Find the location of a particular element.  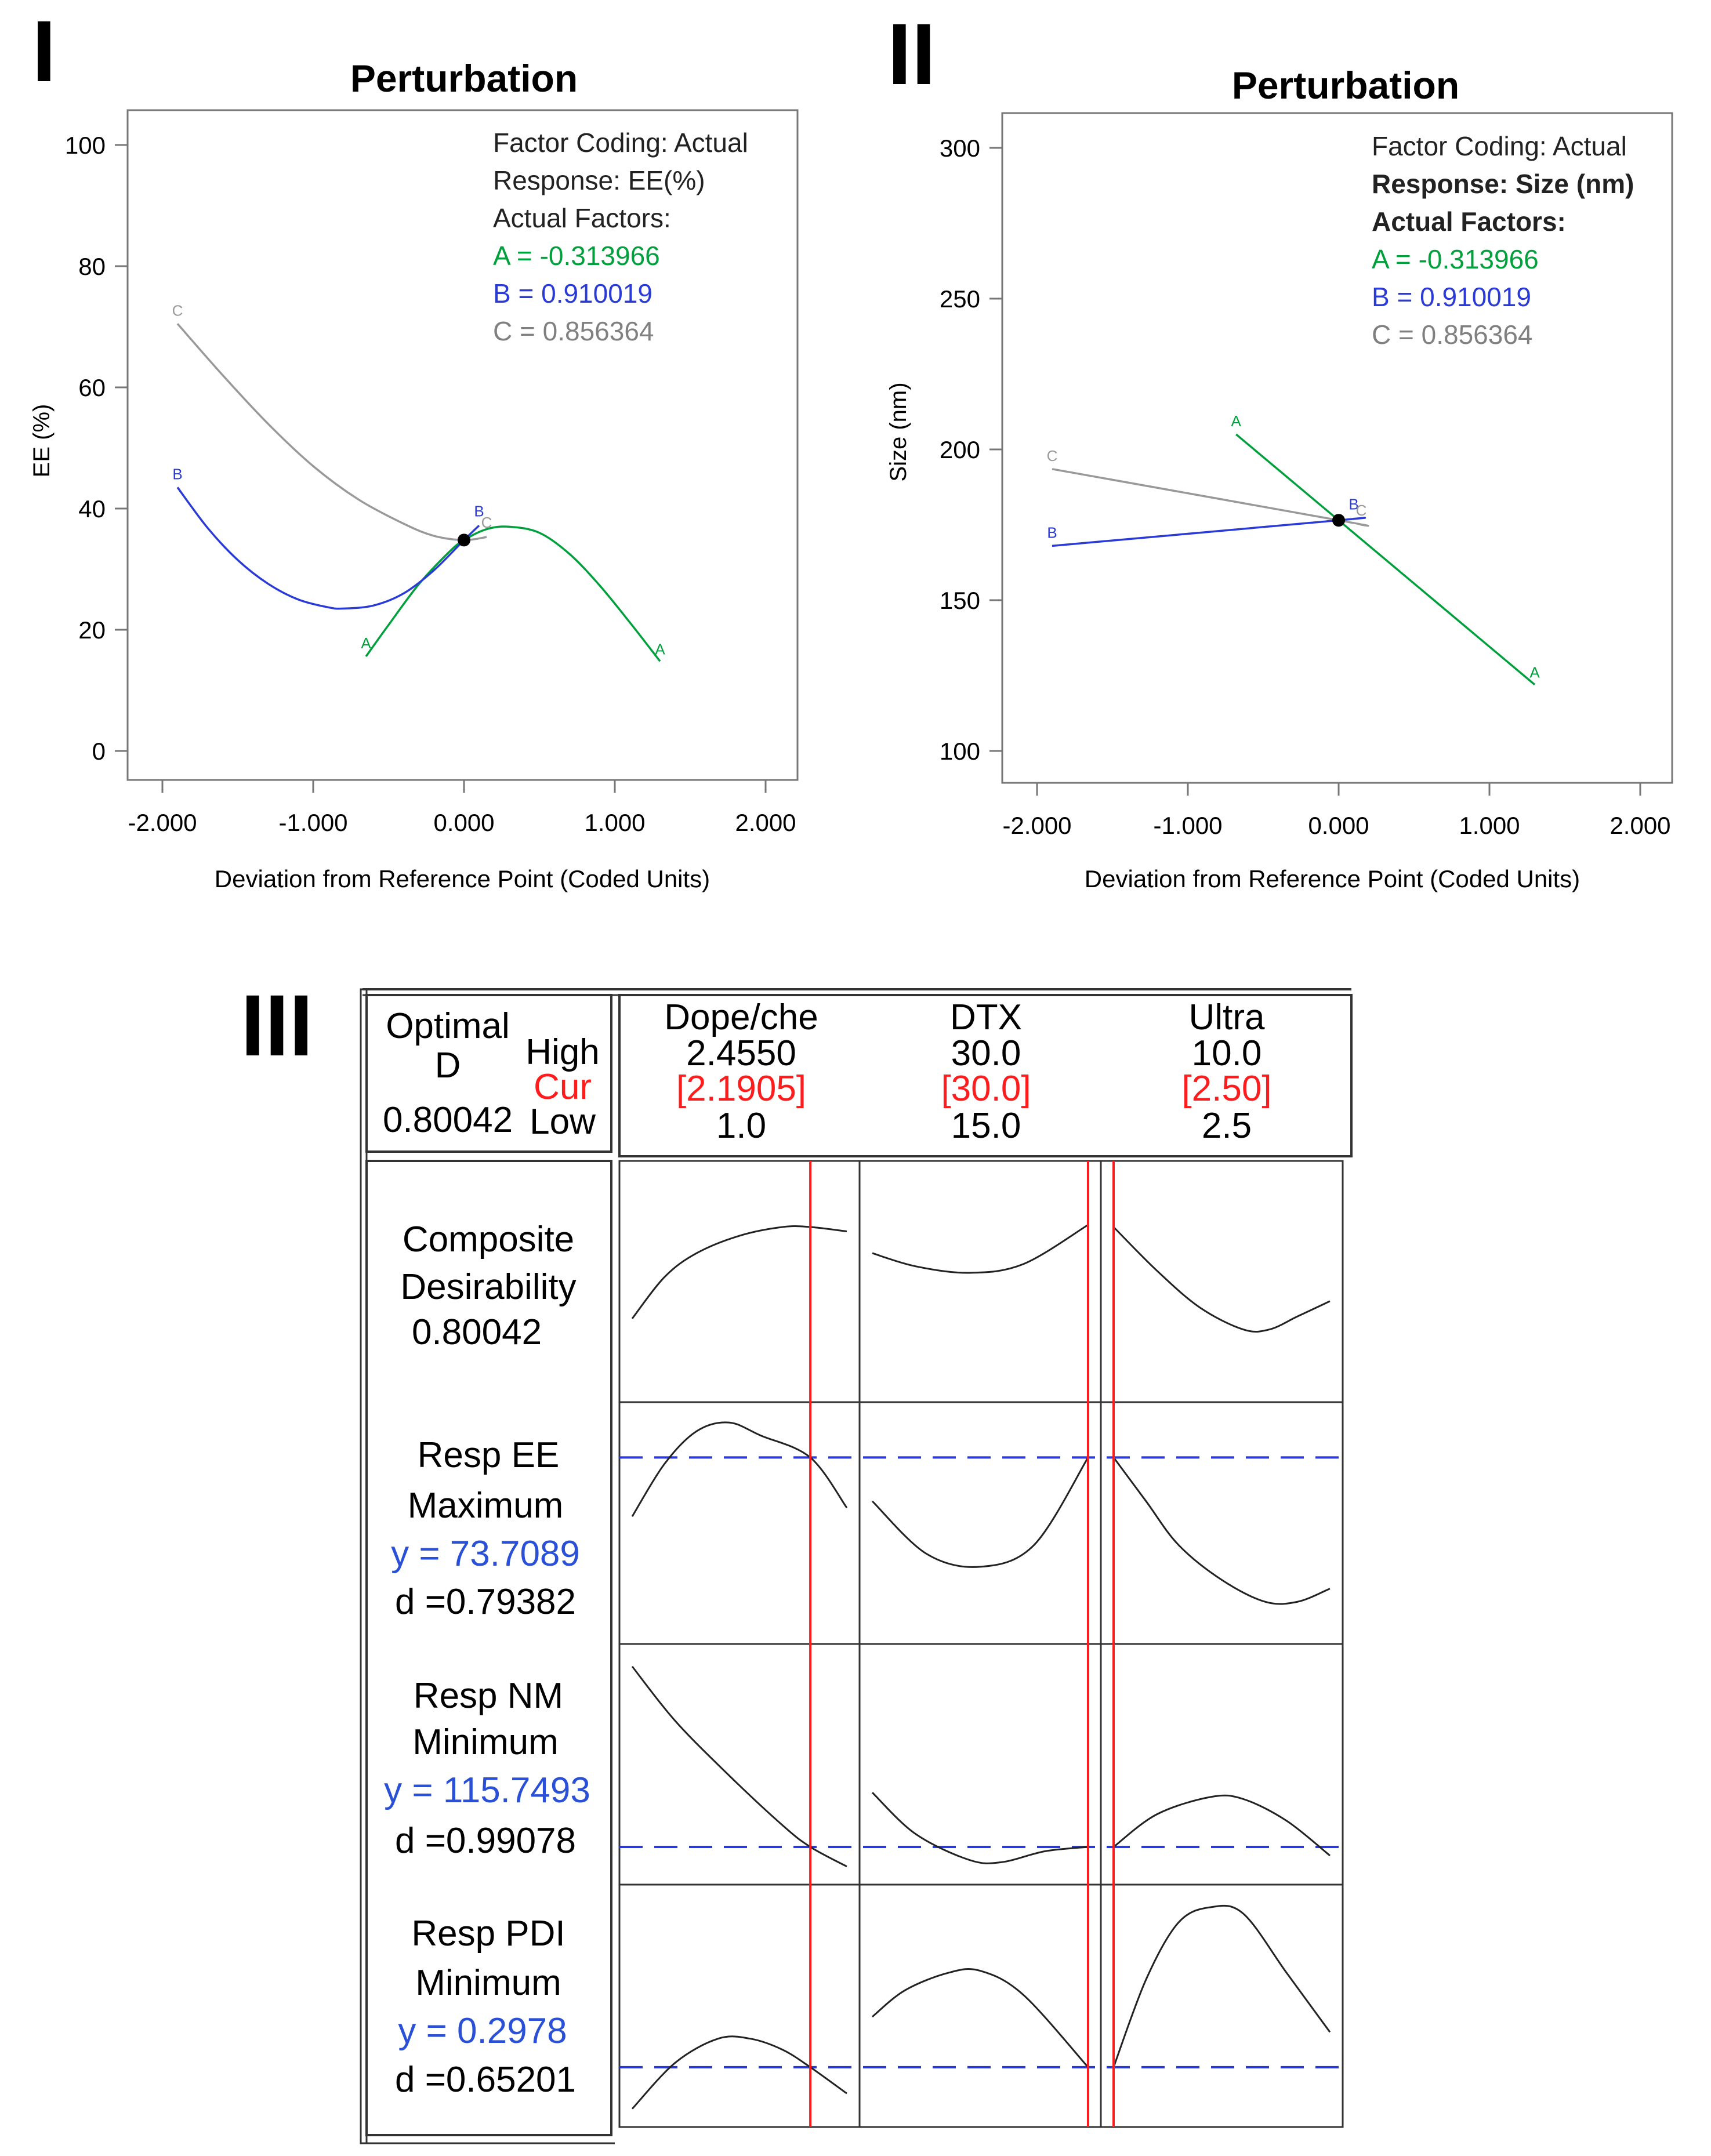

x-tick-label: 2.000 is located at coordinates (765, 822).